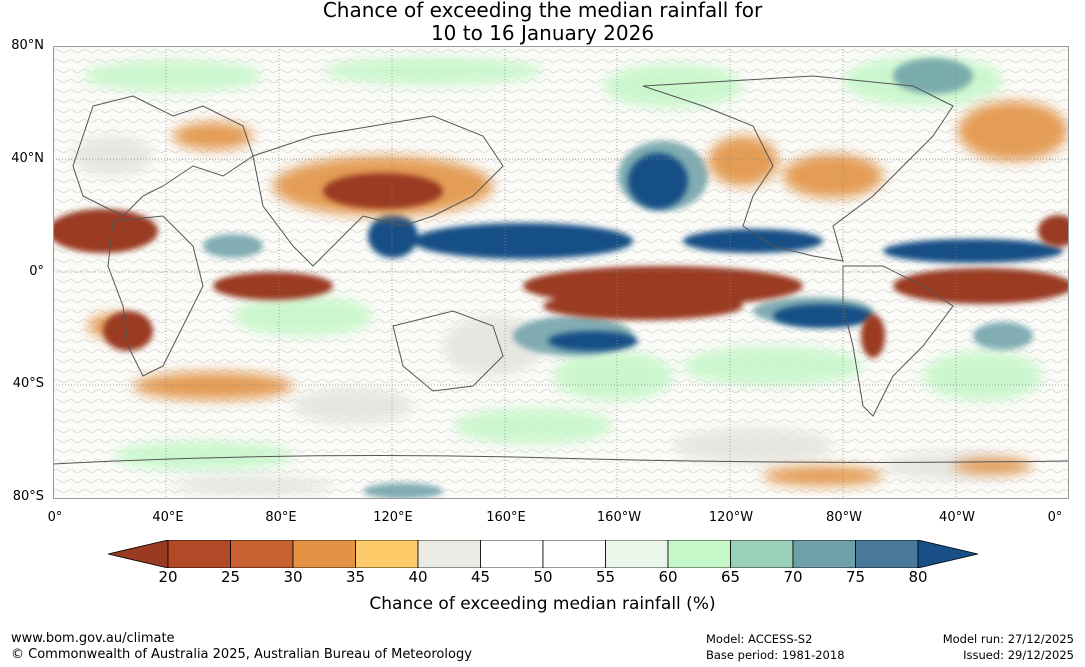 Image resolution: width=1085 pixels, height=667 pixels. I want to click on lon-label-0-left: 0°, so click(55, 517).